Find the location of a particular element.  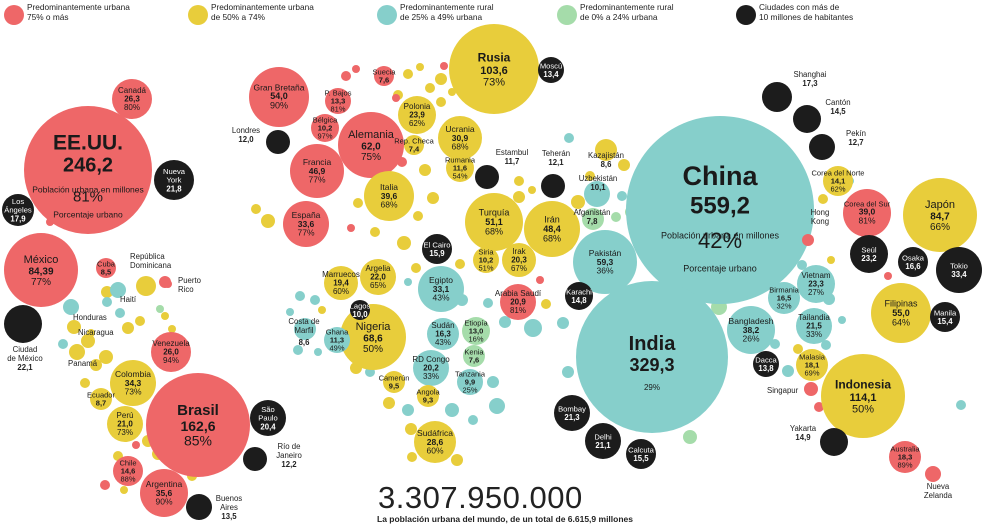

label-indonesia: Indonesia is located at coordinates (863, 384).